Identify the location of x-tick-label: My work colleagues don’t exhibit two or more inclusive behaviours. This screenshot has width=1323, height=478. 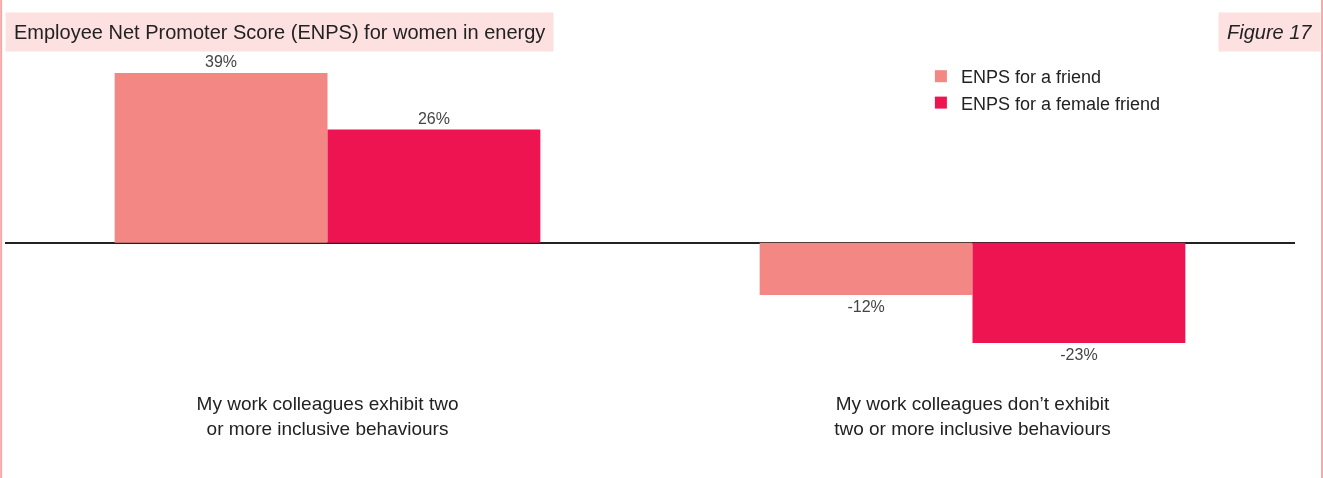
(972, 416).